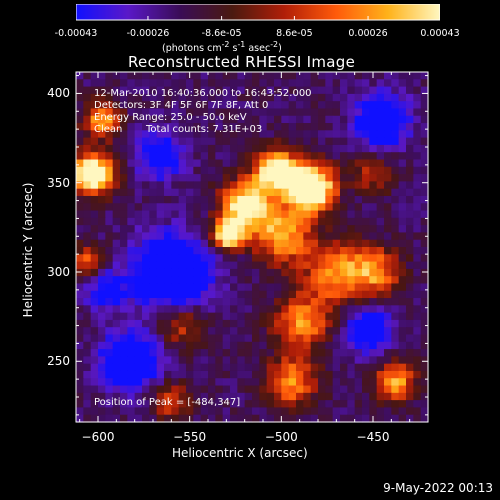  What do you see at coordinates (170, 117) in the screenshot?
I see `energy-range-annotation: Energy Range: 25.0 - 50.0 keV` at bounding box center [170, 117].